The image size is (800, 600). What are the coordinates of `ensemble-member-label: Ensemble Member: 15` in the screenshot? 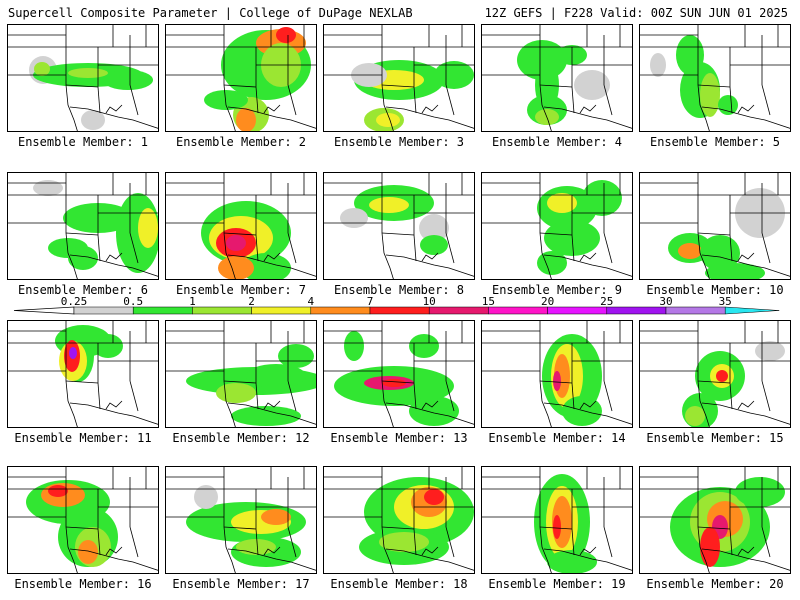 It's located at (715, 438).